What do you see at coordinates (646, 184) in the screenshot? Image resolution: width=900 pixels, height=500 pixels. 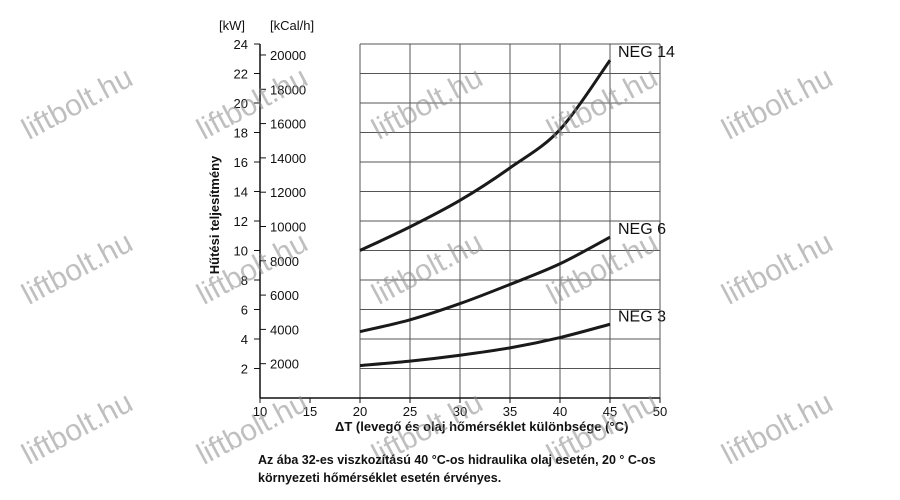 I see `series-labels: NEG 14 NEG 6 NEG 3` at bounding box center [646, 184].